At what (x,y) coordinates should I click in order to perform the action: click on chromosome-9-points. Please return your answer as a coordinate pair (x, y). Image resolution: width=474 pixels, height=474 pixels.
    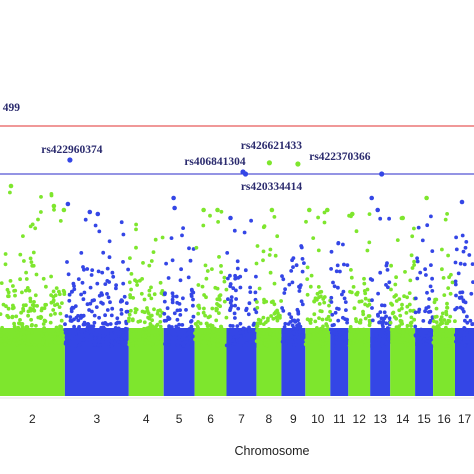
    Looking at the image, I should click on (293, 320).